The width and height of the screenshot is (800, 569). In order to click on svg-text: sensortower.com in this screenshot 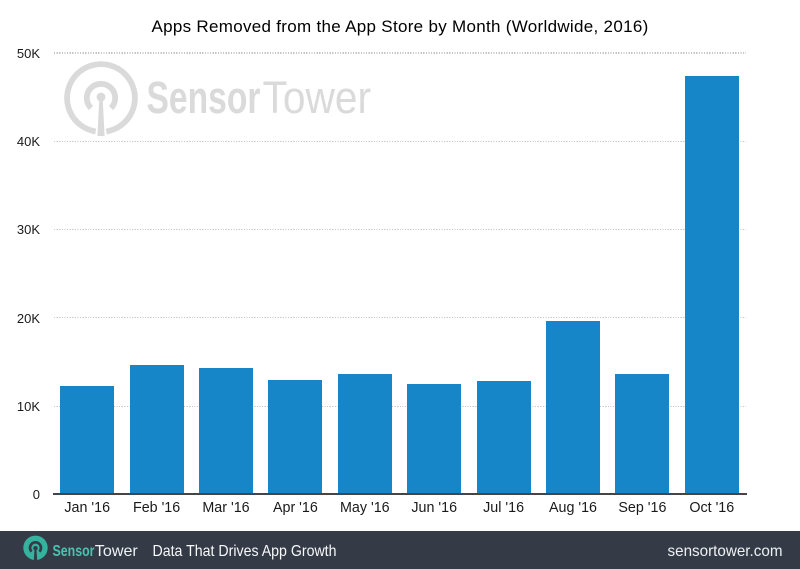, I will do `click(725, 551)`.